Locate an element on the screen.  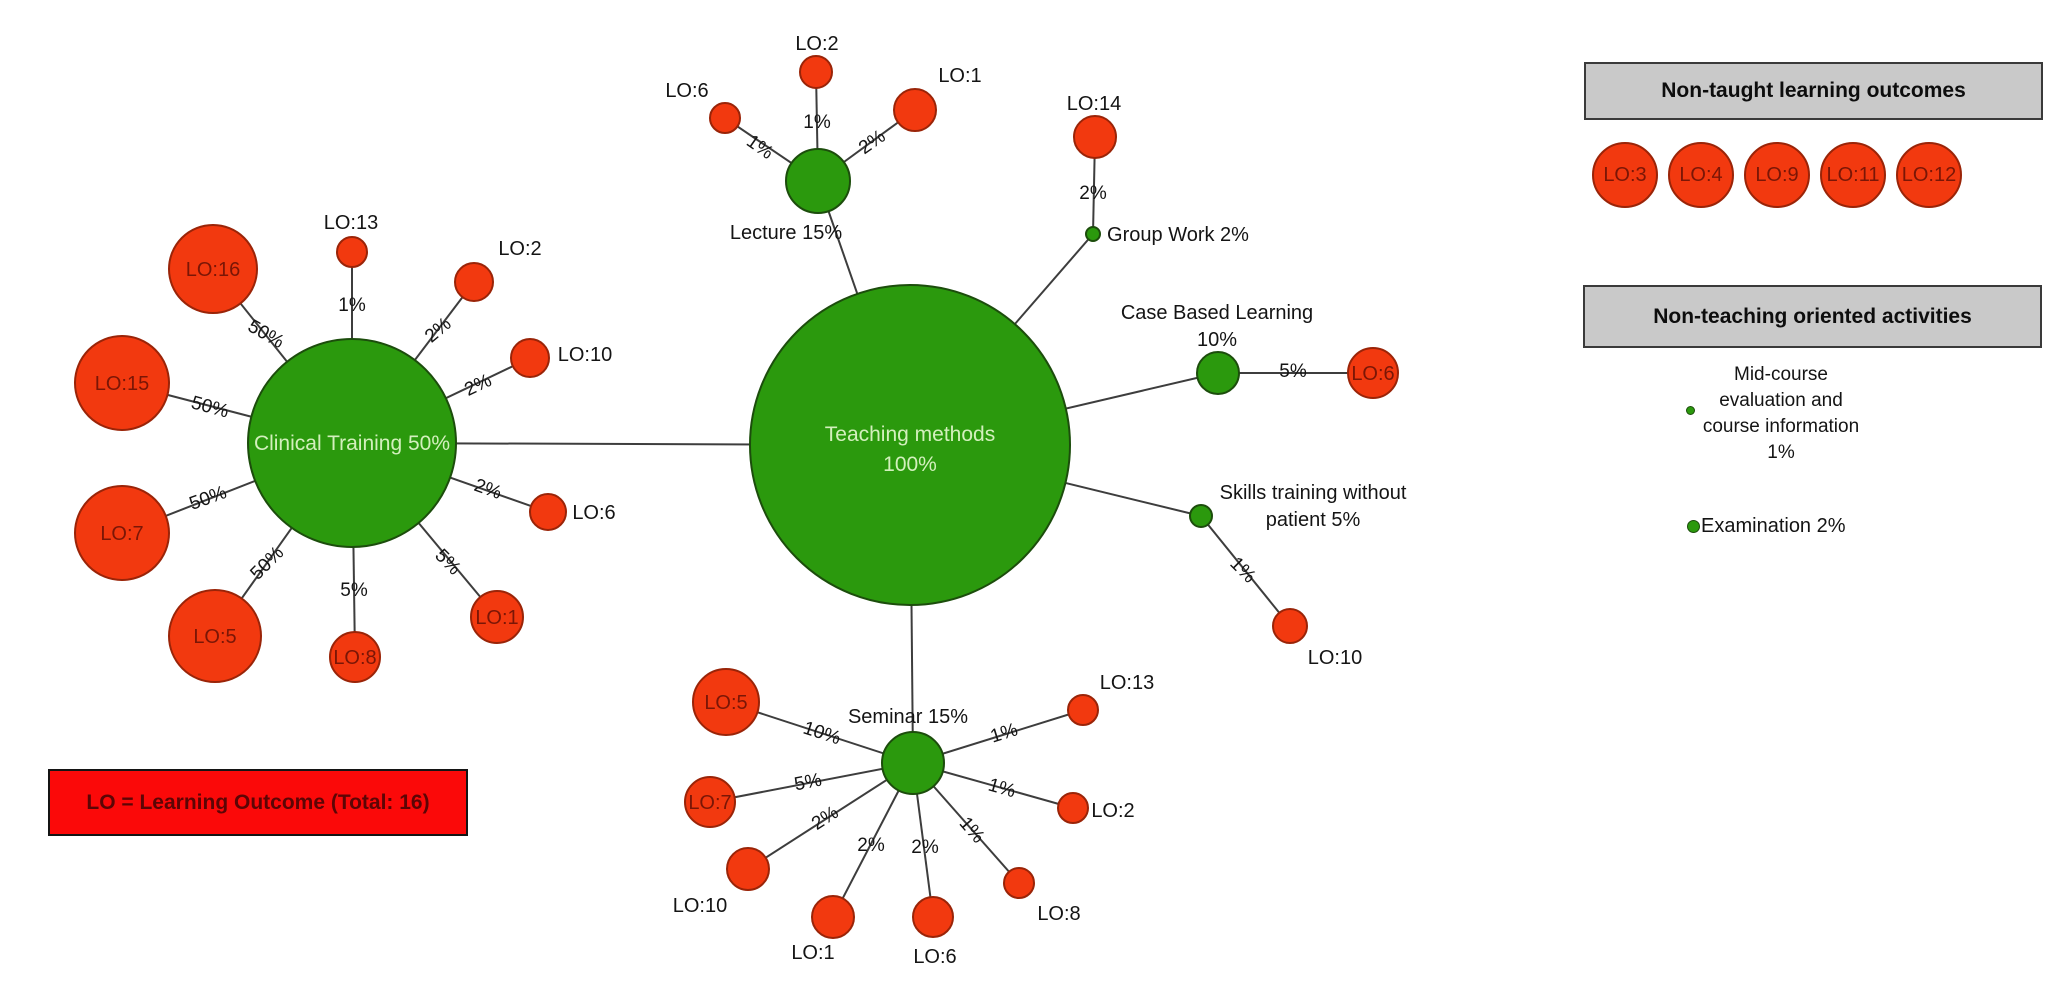
label-cl_lo13: LO:13 is located at coordinates (351, 223).